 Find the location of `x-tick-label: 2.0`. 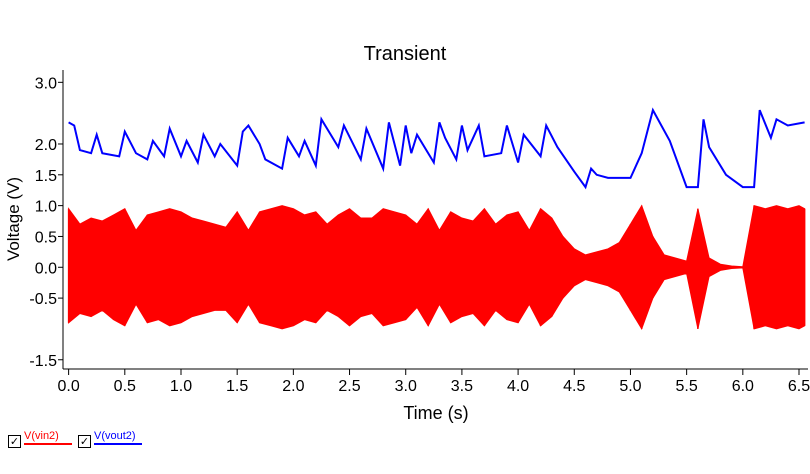

x-tick-label: 2.0 is located at coordinates (293, 386).